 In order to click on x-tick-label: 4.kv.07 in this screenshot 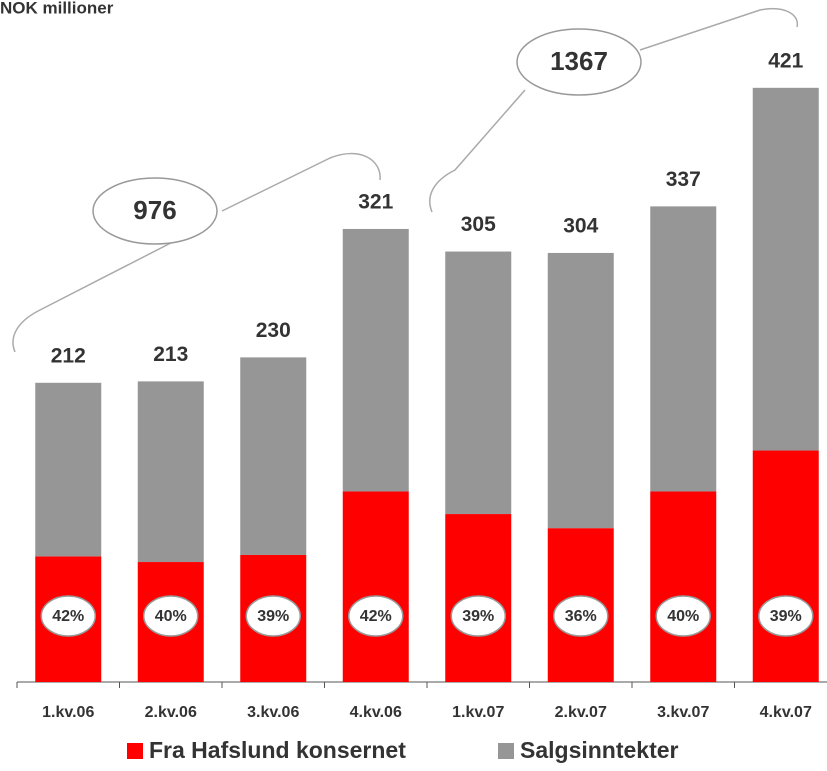, I will do `click(786, 712)`.